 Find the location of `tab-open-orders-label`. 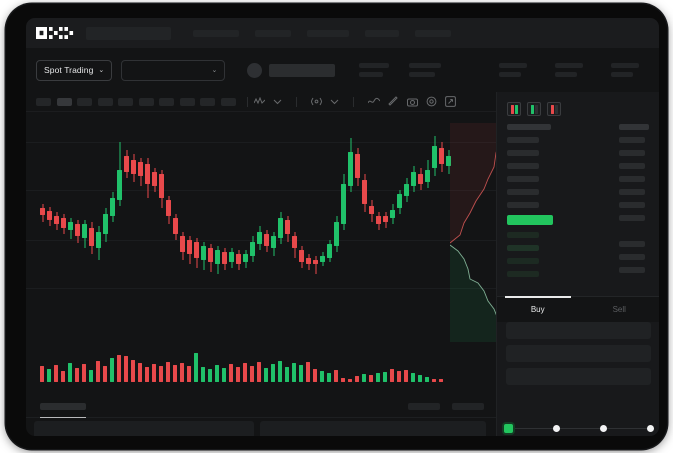

tab-open-orders-label is located at coordinates (63, 406).